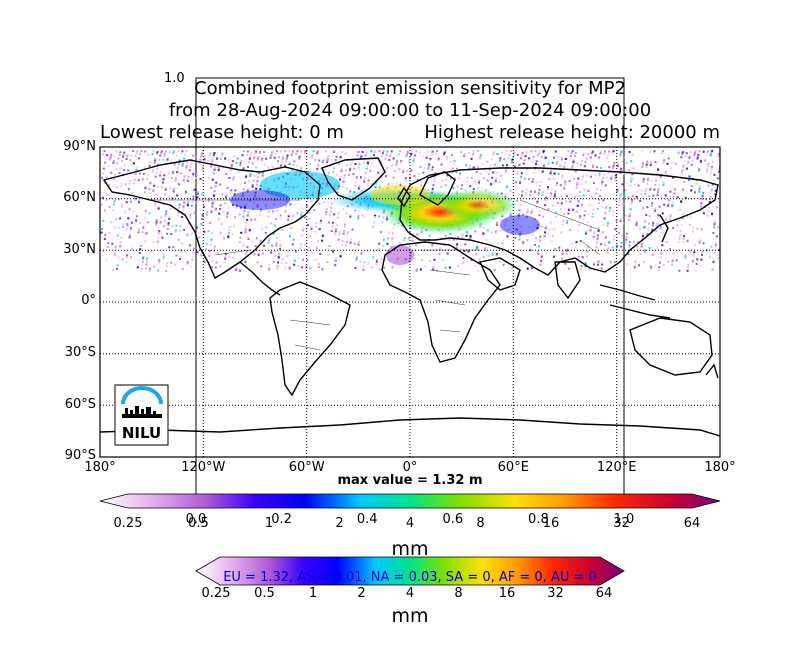 This screenshot has width=800, height=650. I want to click on latitude-label: 30°S, so click(80, 352).